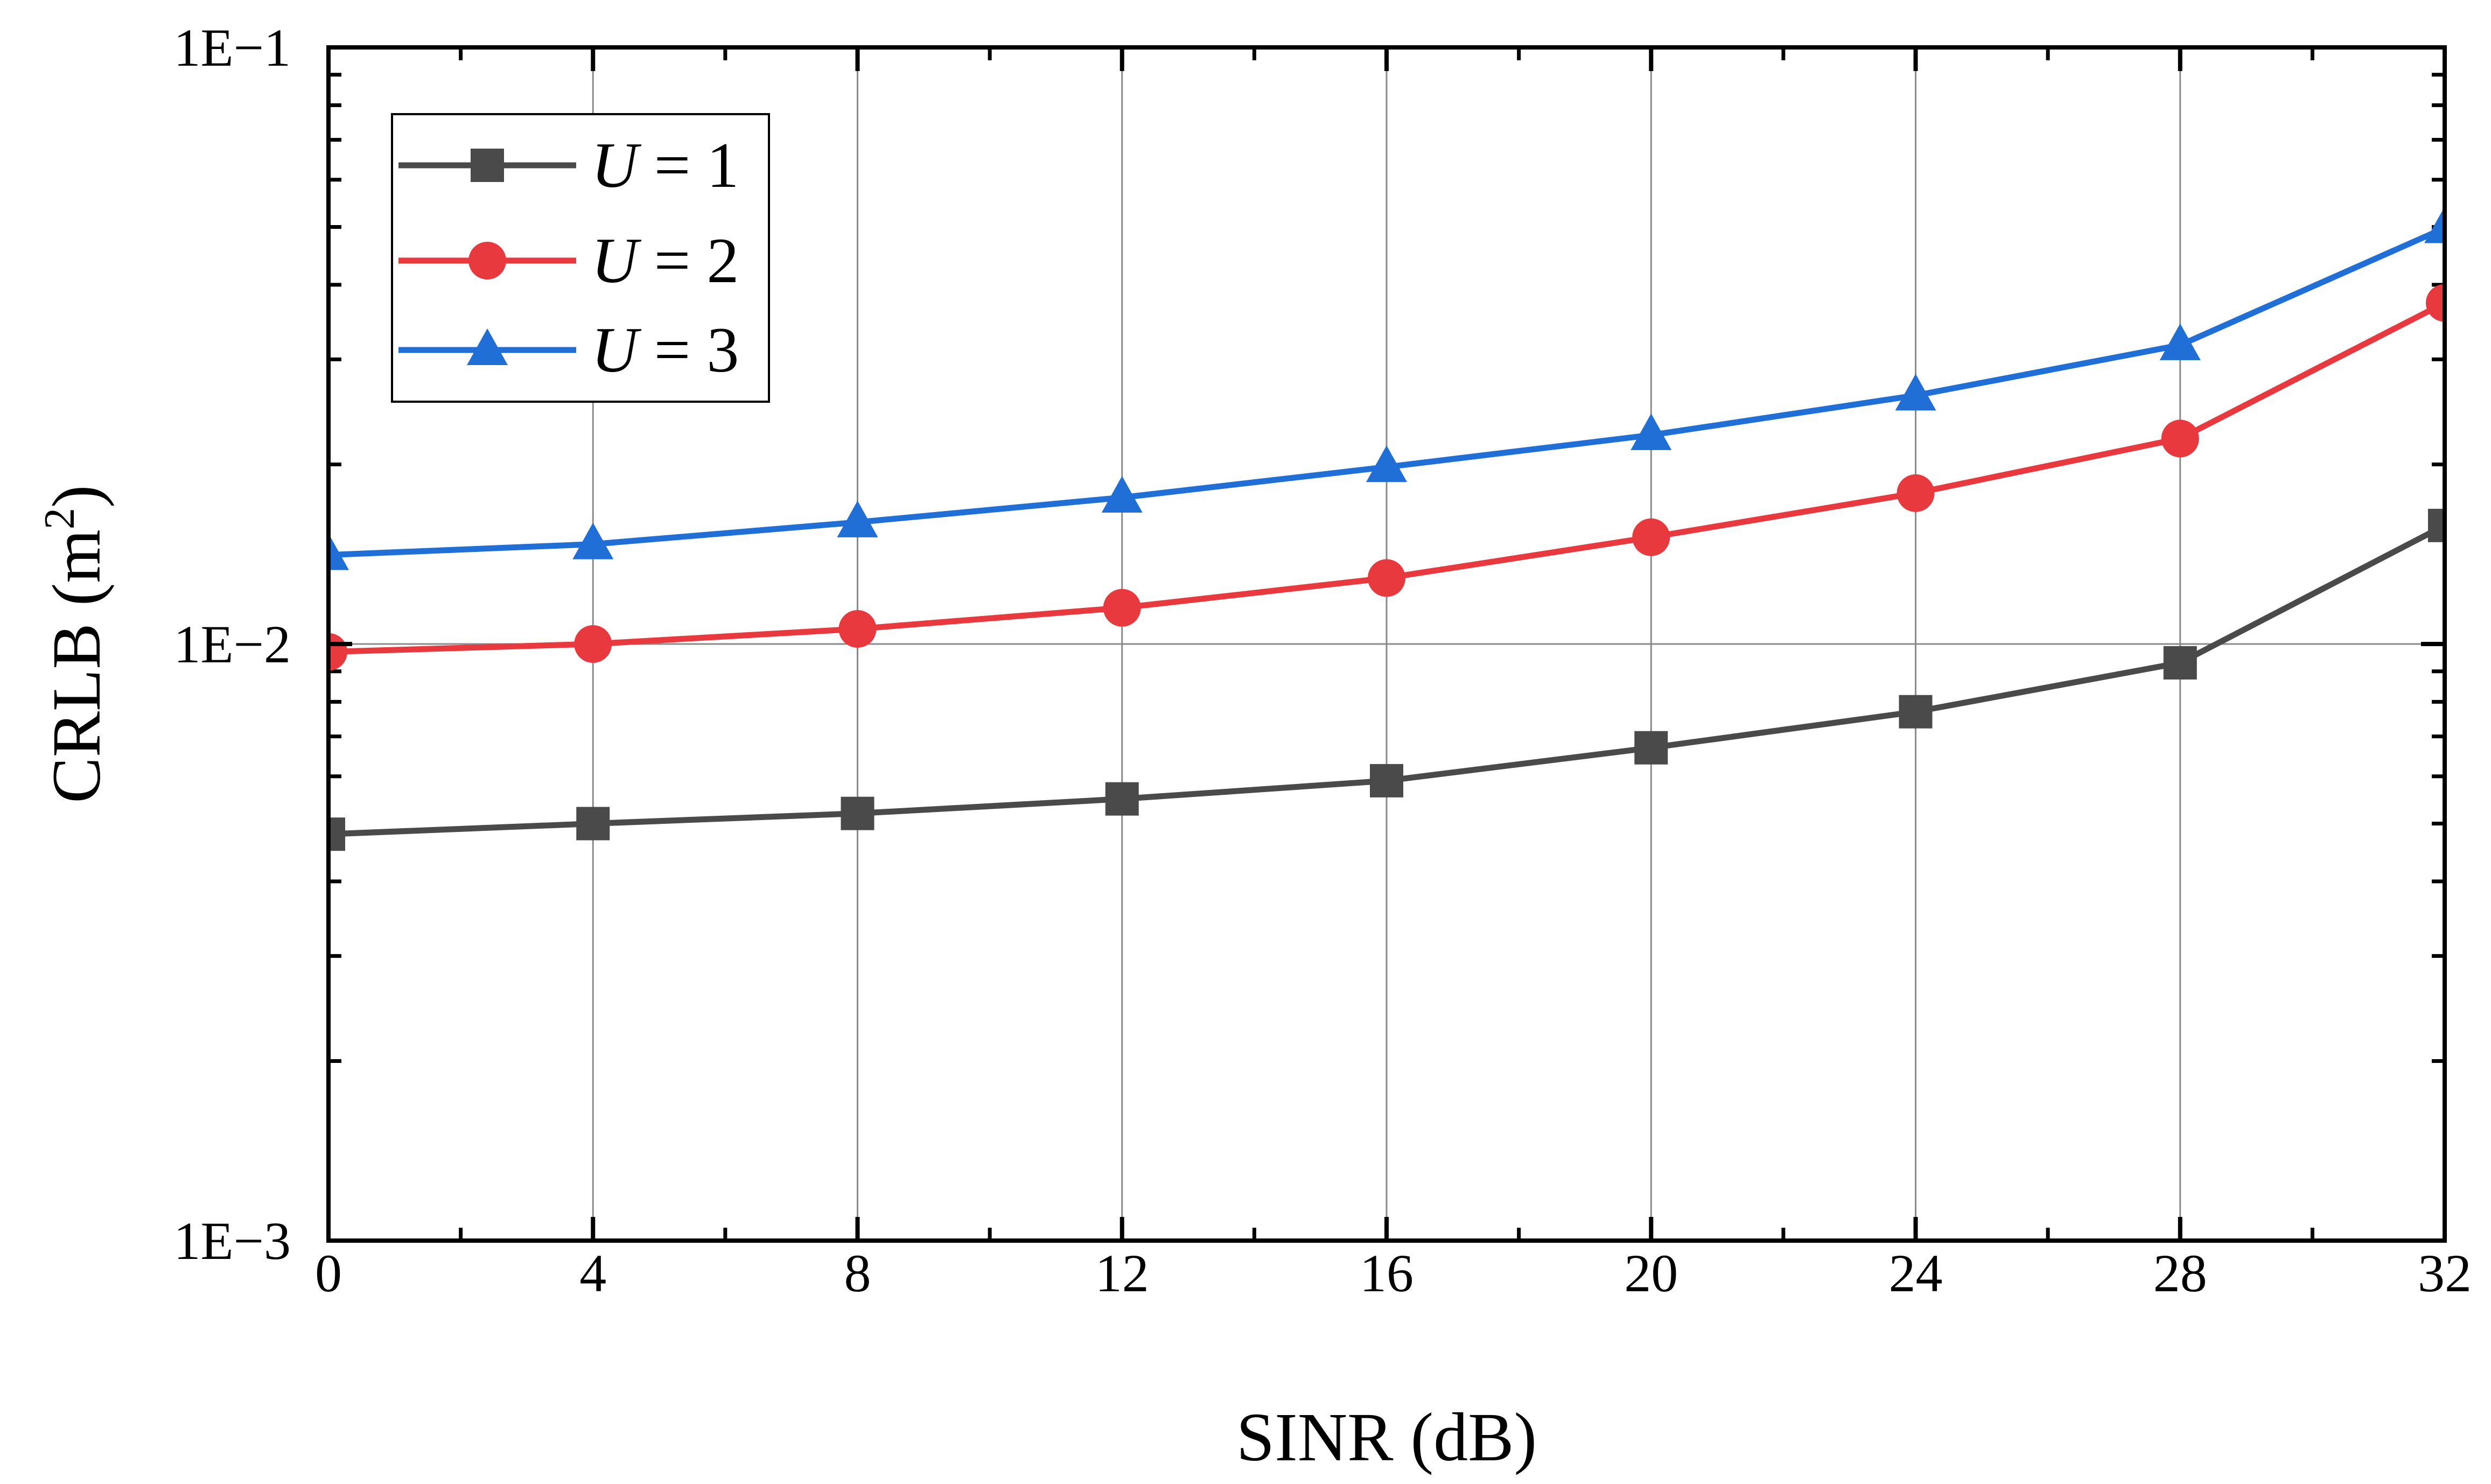  What do you see at coordinates (1651, 1273) in the screenshot?
I see `x-tick-label: 20` at bounding box center [1651, 1273].